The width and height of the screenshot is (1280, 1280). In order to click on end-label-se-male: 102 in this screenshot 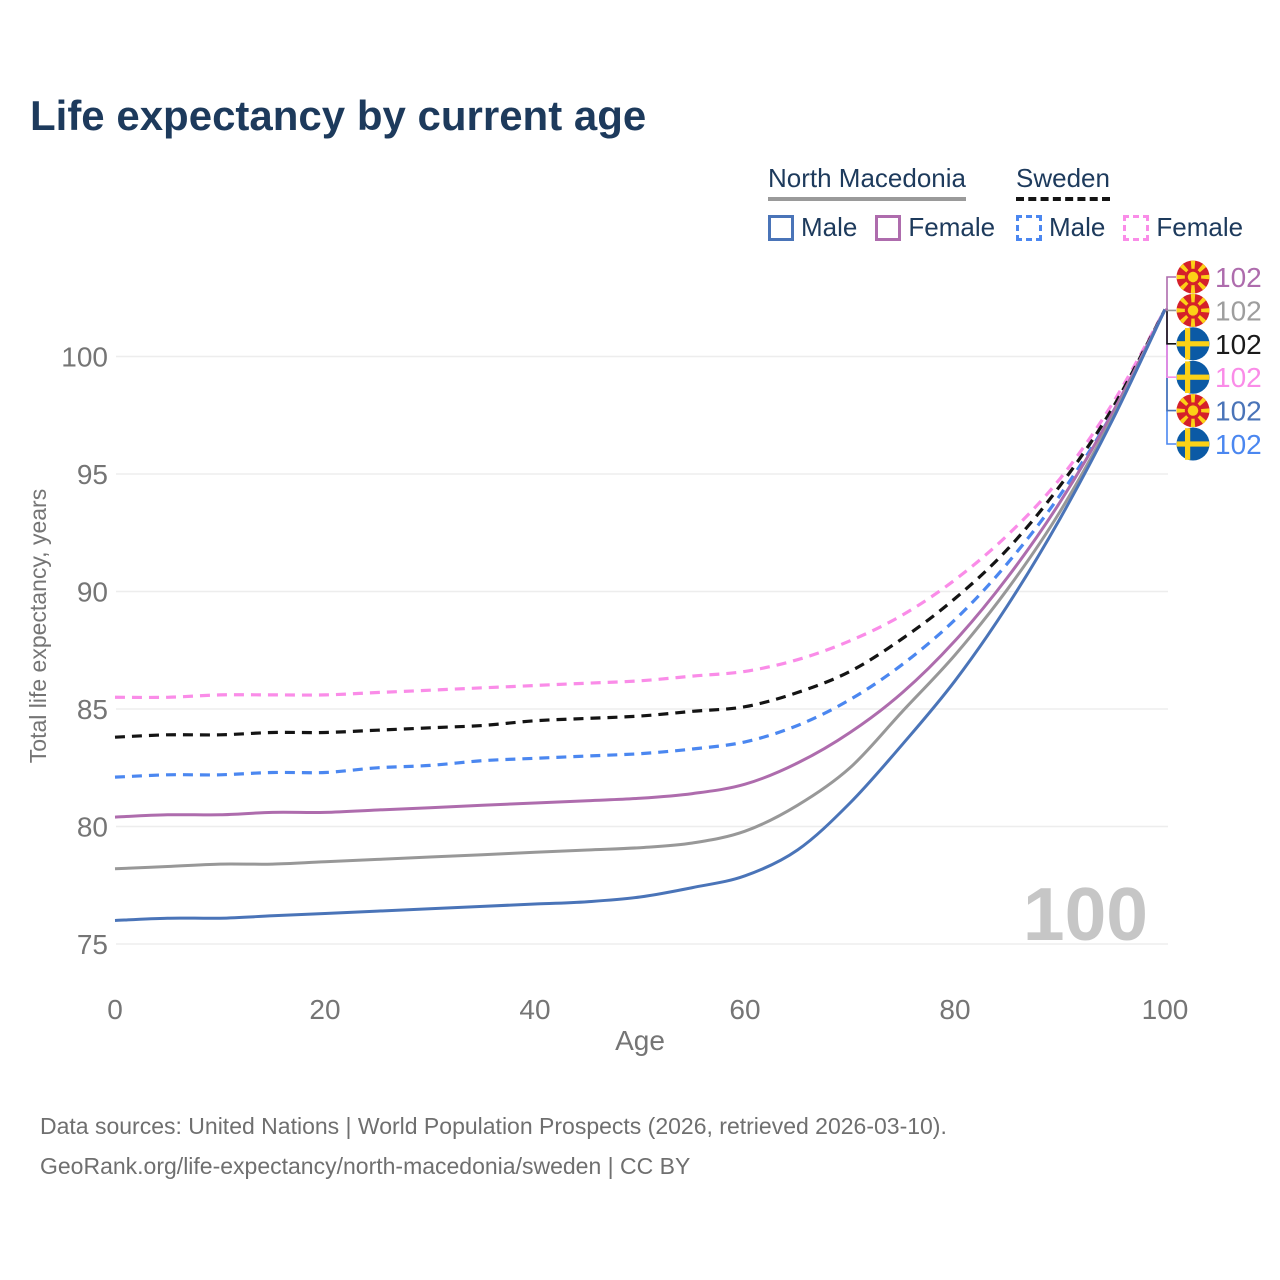, I will do `click(1238, 444)`.